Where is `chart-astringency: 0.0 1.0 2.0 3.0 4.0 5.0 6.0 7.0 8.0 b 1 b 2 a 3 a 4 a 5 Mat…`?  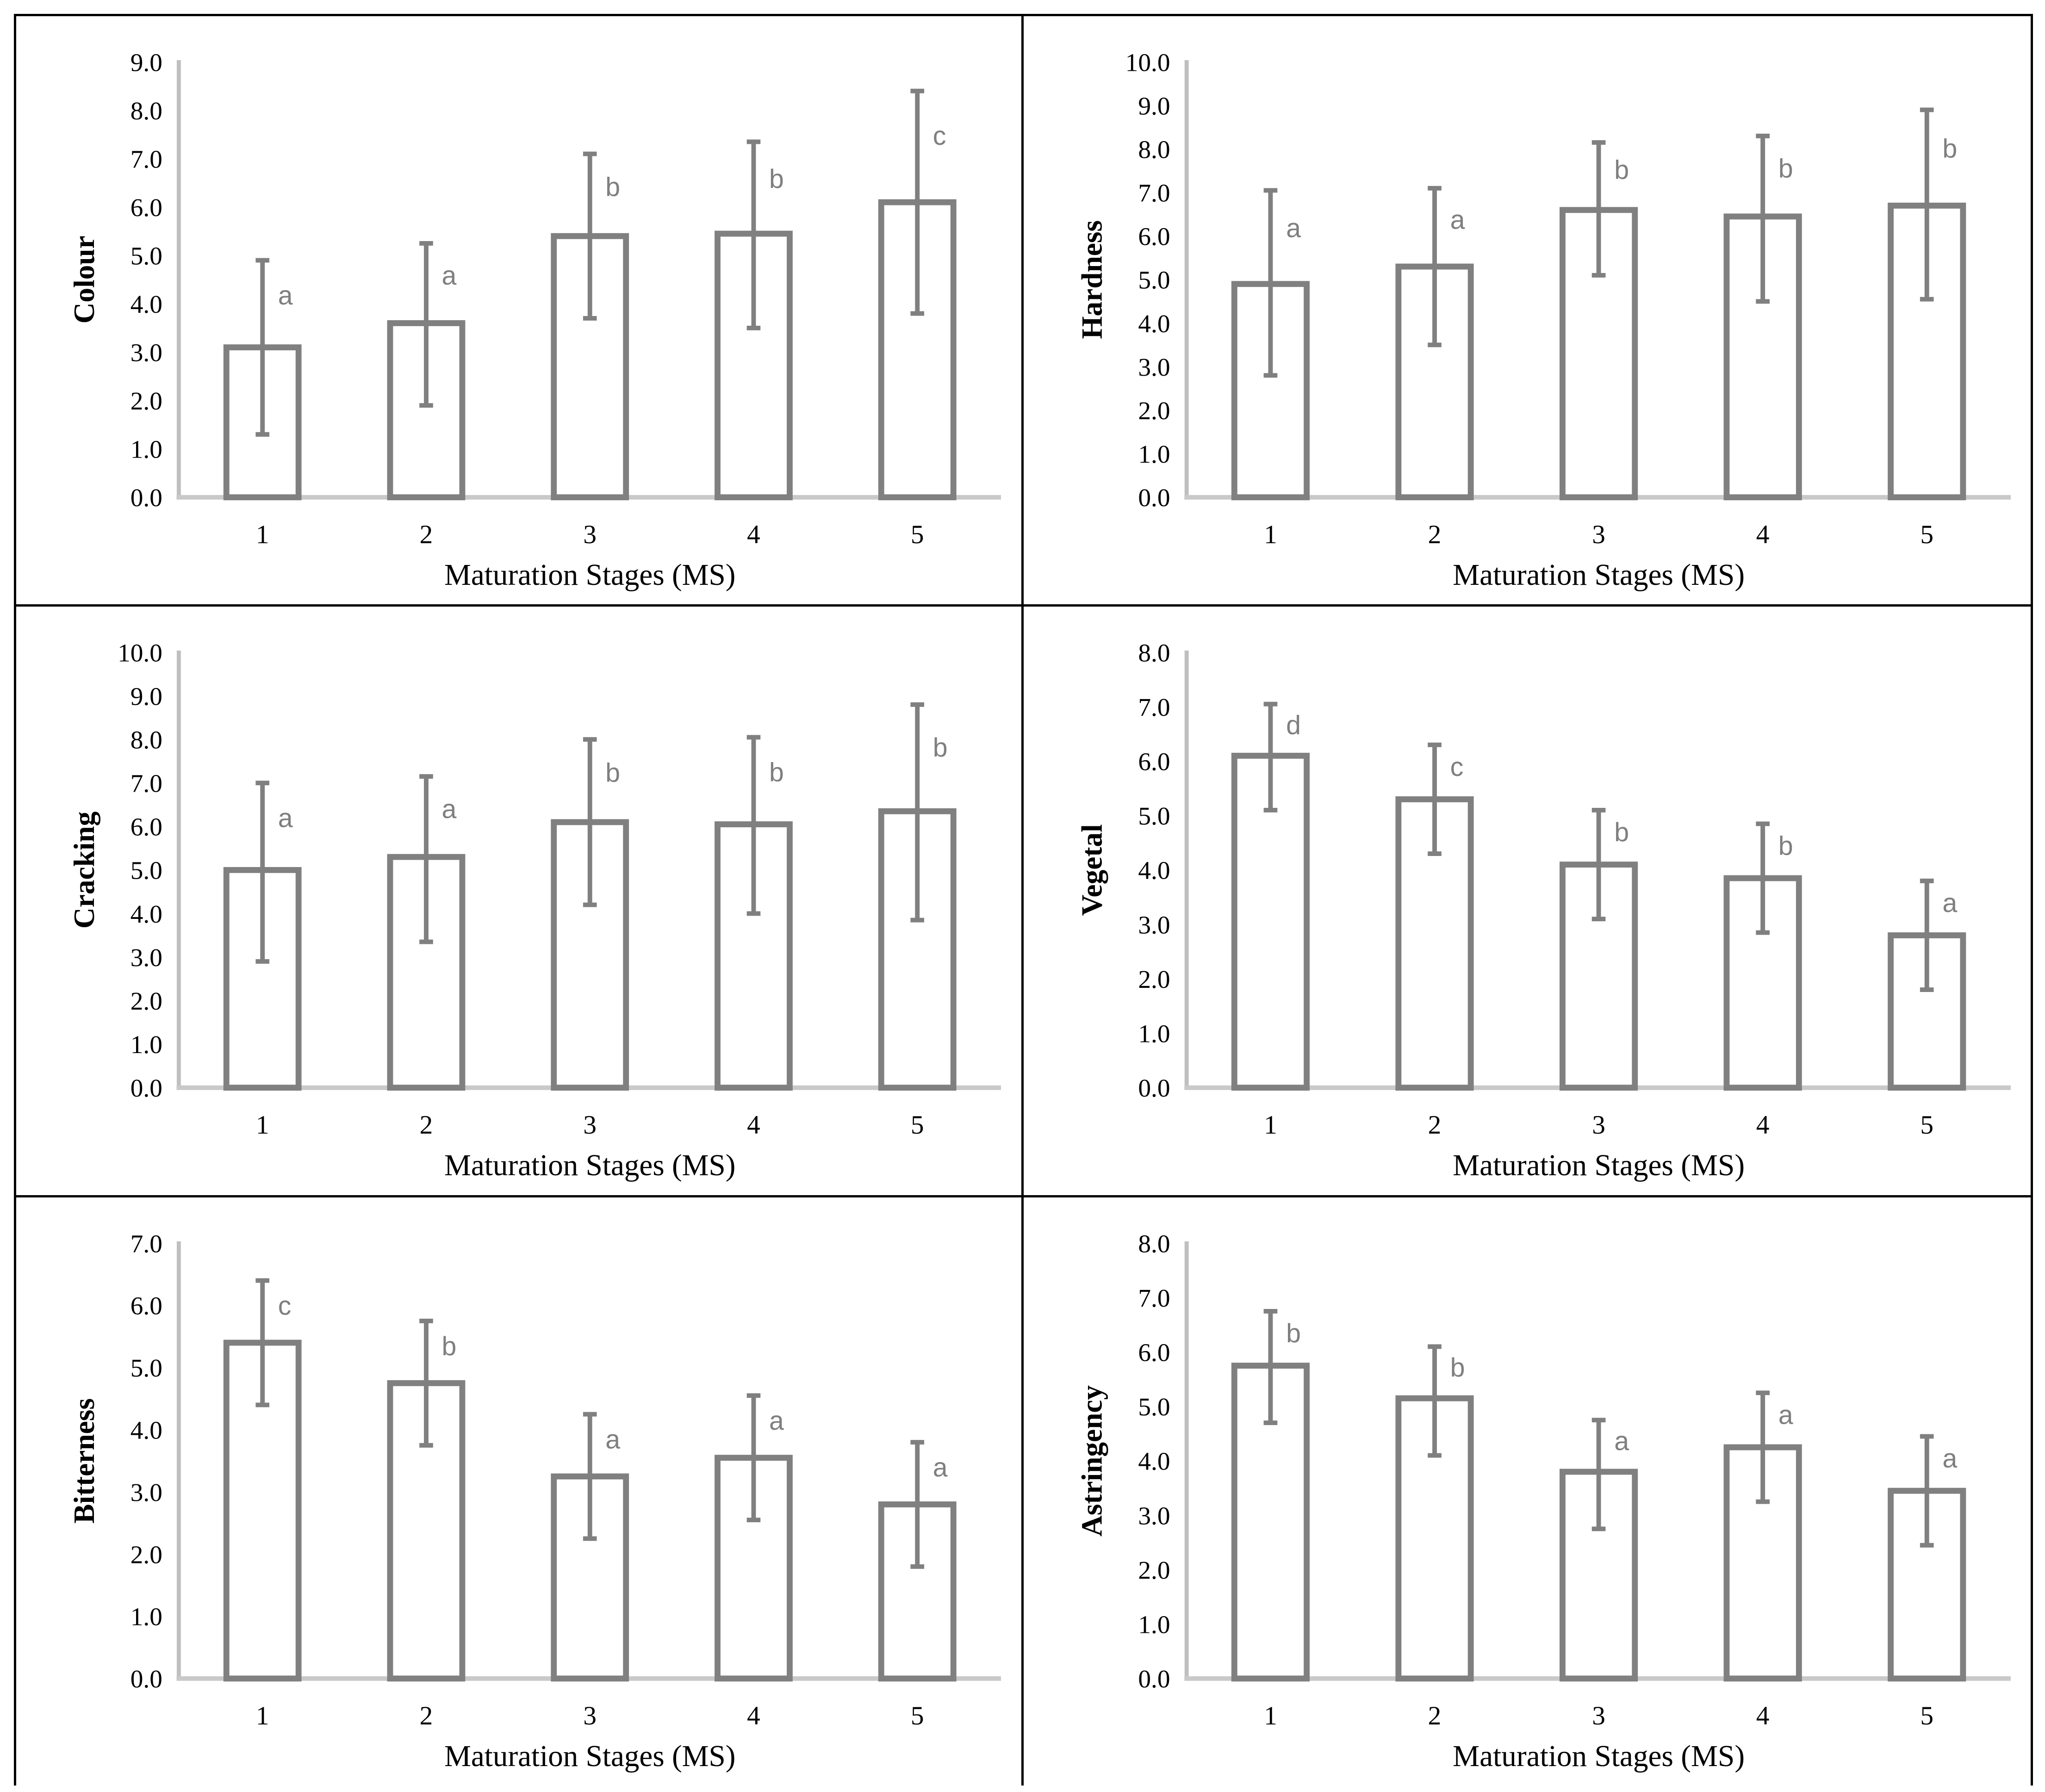 chart-astringency: 0.0 1.0 2.0 3.0 4.0 5.0 6.0 7.0 8.0 b 1 b 2 a 3 a 4 a 5 Mat… is located at coordinates (1543, 1501).